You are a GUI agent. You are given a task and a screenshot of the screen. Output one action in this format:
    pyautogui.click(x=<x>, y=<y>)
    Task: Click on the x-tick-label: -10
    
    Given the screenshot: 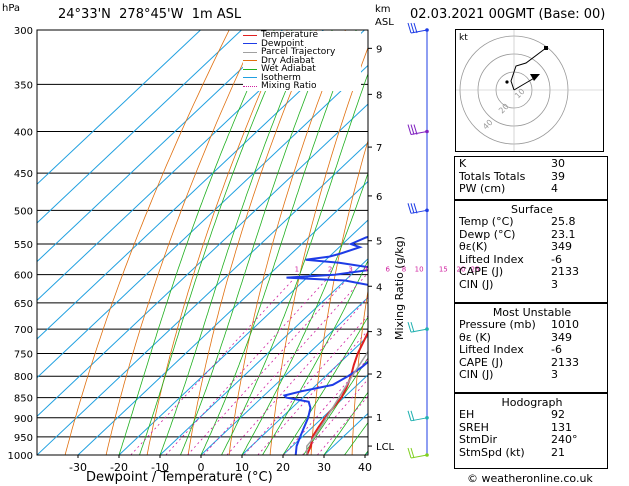 What is the action you would take?
    pyautogui.click(x=160, y=467)
    